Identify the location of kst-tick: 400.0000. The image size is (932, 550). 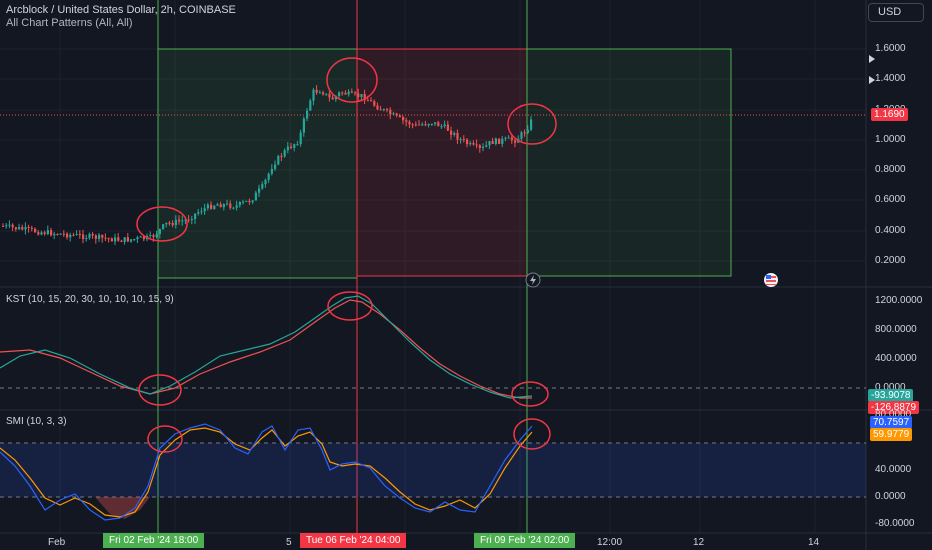
(896, 358).